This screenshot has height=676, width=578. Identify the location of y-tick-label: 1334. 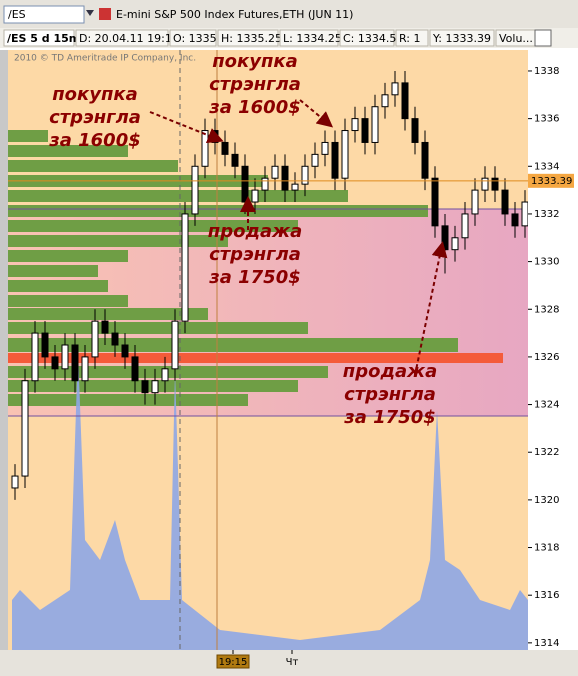
(546, 166).